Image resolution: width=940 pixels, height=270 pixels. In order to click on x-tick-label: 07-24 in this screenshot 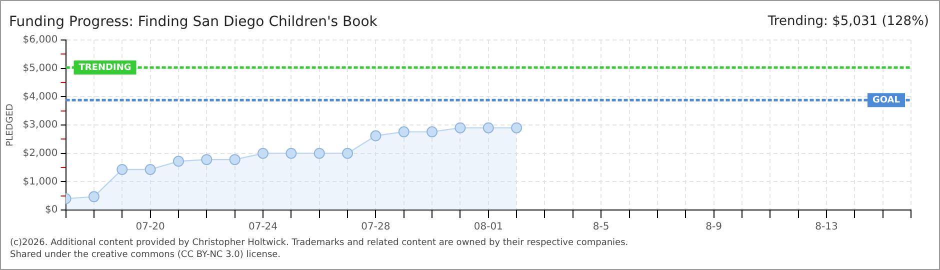, I will do `click(263, 227)`.